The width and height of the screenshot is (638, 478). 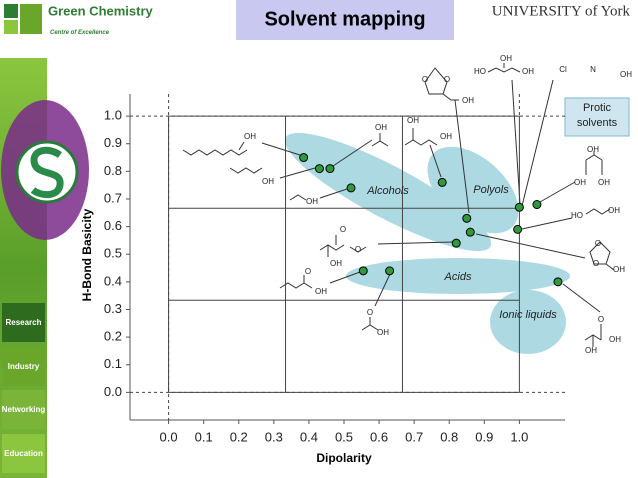 I want to click on logo-title: Green Chemistry, so click(x=101, y=10).